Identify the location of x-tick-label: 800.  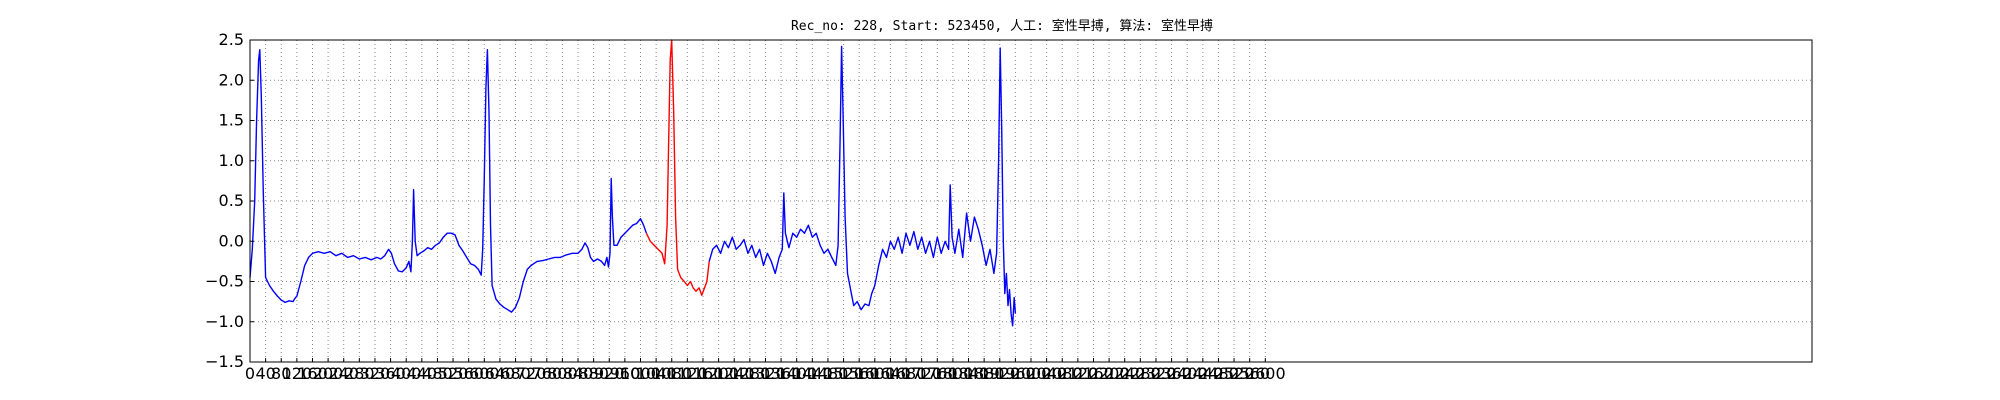
(562, 373).